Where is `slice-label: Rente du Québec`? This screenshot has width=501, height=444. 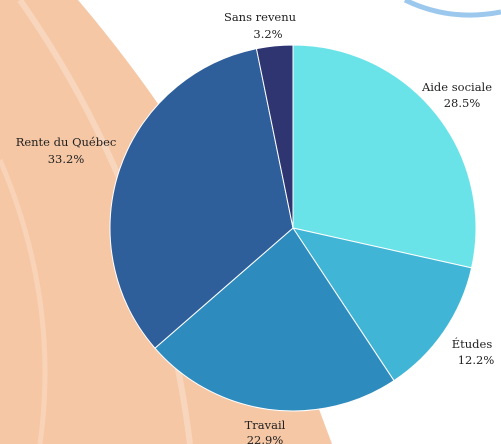 slice-label: Rente du Québec is located at coordinates (66, 142).